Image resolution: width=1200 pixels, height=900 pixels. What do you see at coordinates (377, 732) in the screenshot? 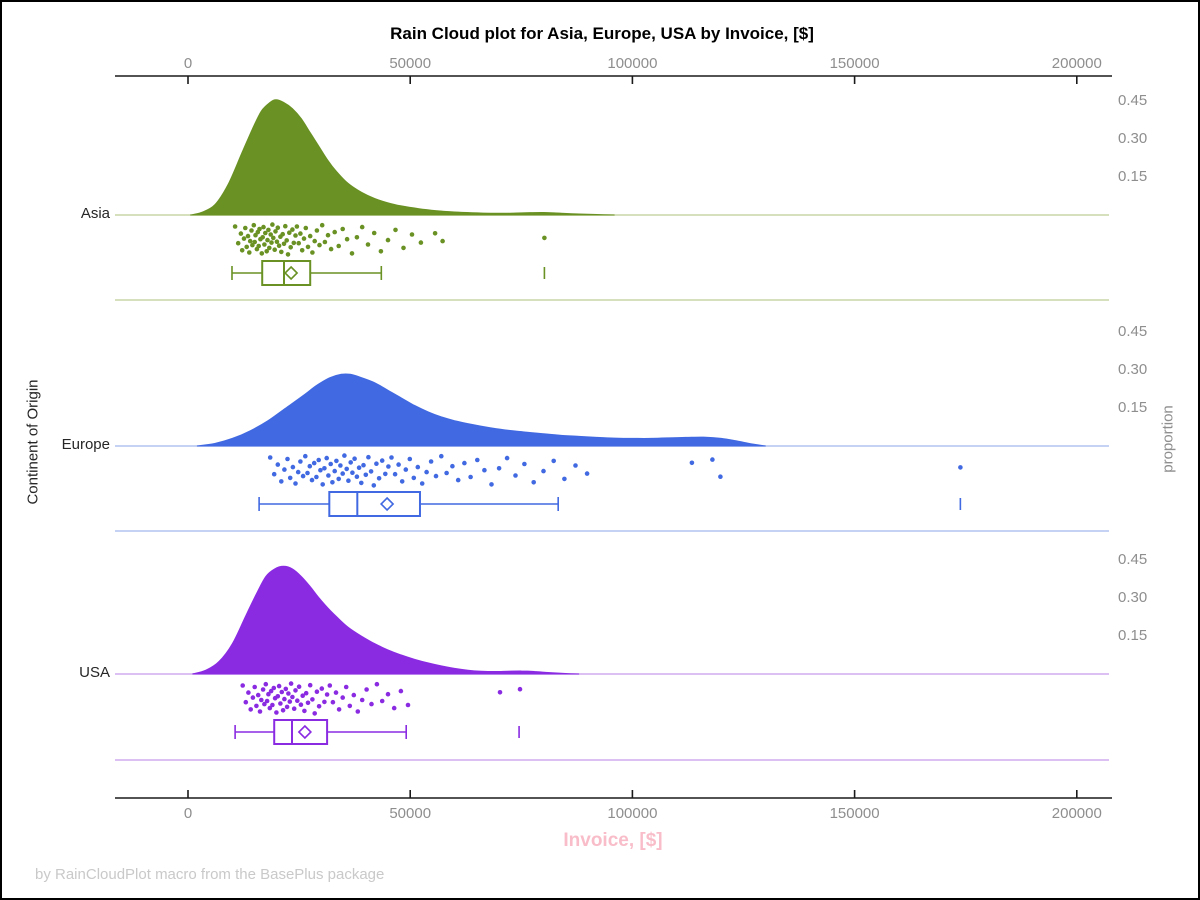
I see `boxplot-usa` at bounding box center [377, 732].